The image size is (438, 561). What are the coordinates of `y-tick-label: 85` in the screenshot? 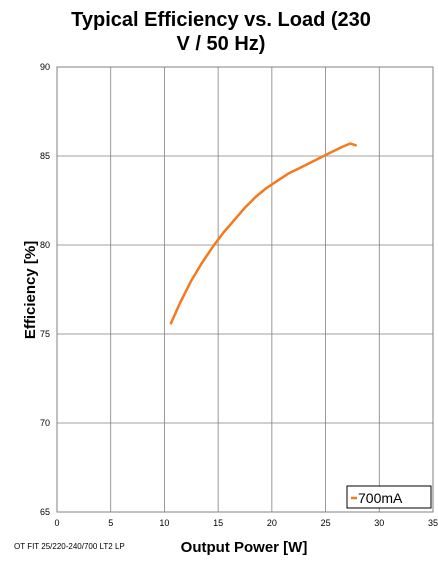 It's located at (45, 156).